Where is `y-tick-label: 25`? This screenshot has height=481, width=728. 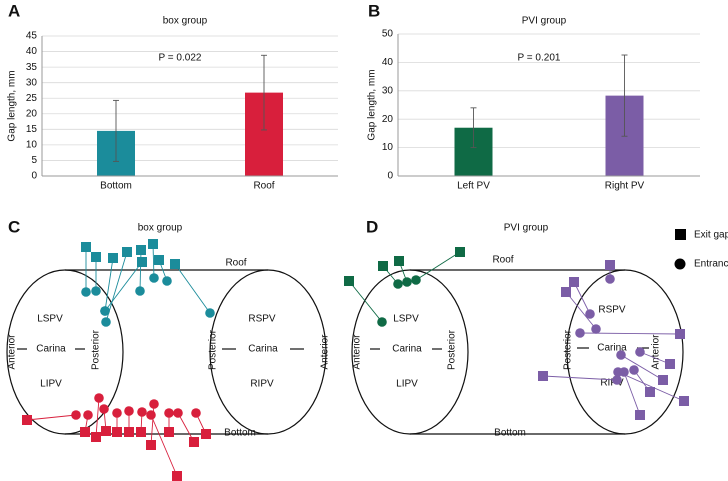 y-tick-label: 25 is located at coordinates (32, 98).